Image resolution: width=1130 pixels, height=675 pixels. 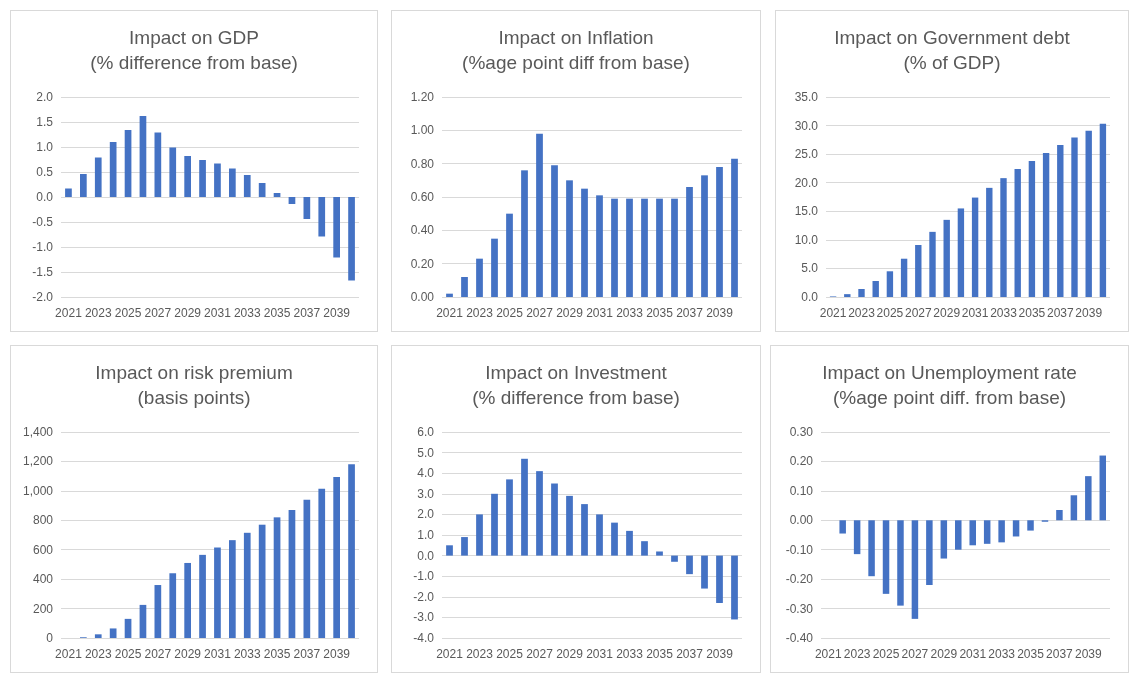 I want to click on y-tick-label: 0.30, so click(x=801, y=432).